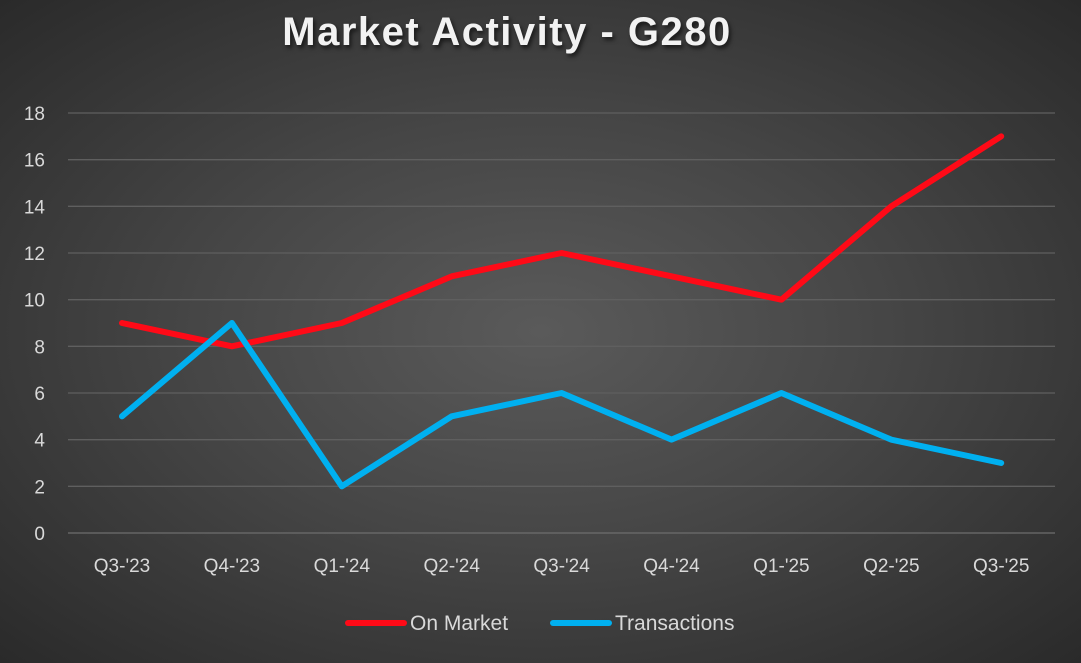  What do you see at coordinates (561, 566) in the screenshot?
I see `x-tick-label: Q3-'24` at bounding box center [561, 566].